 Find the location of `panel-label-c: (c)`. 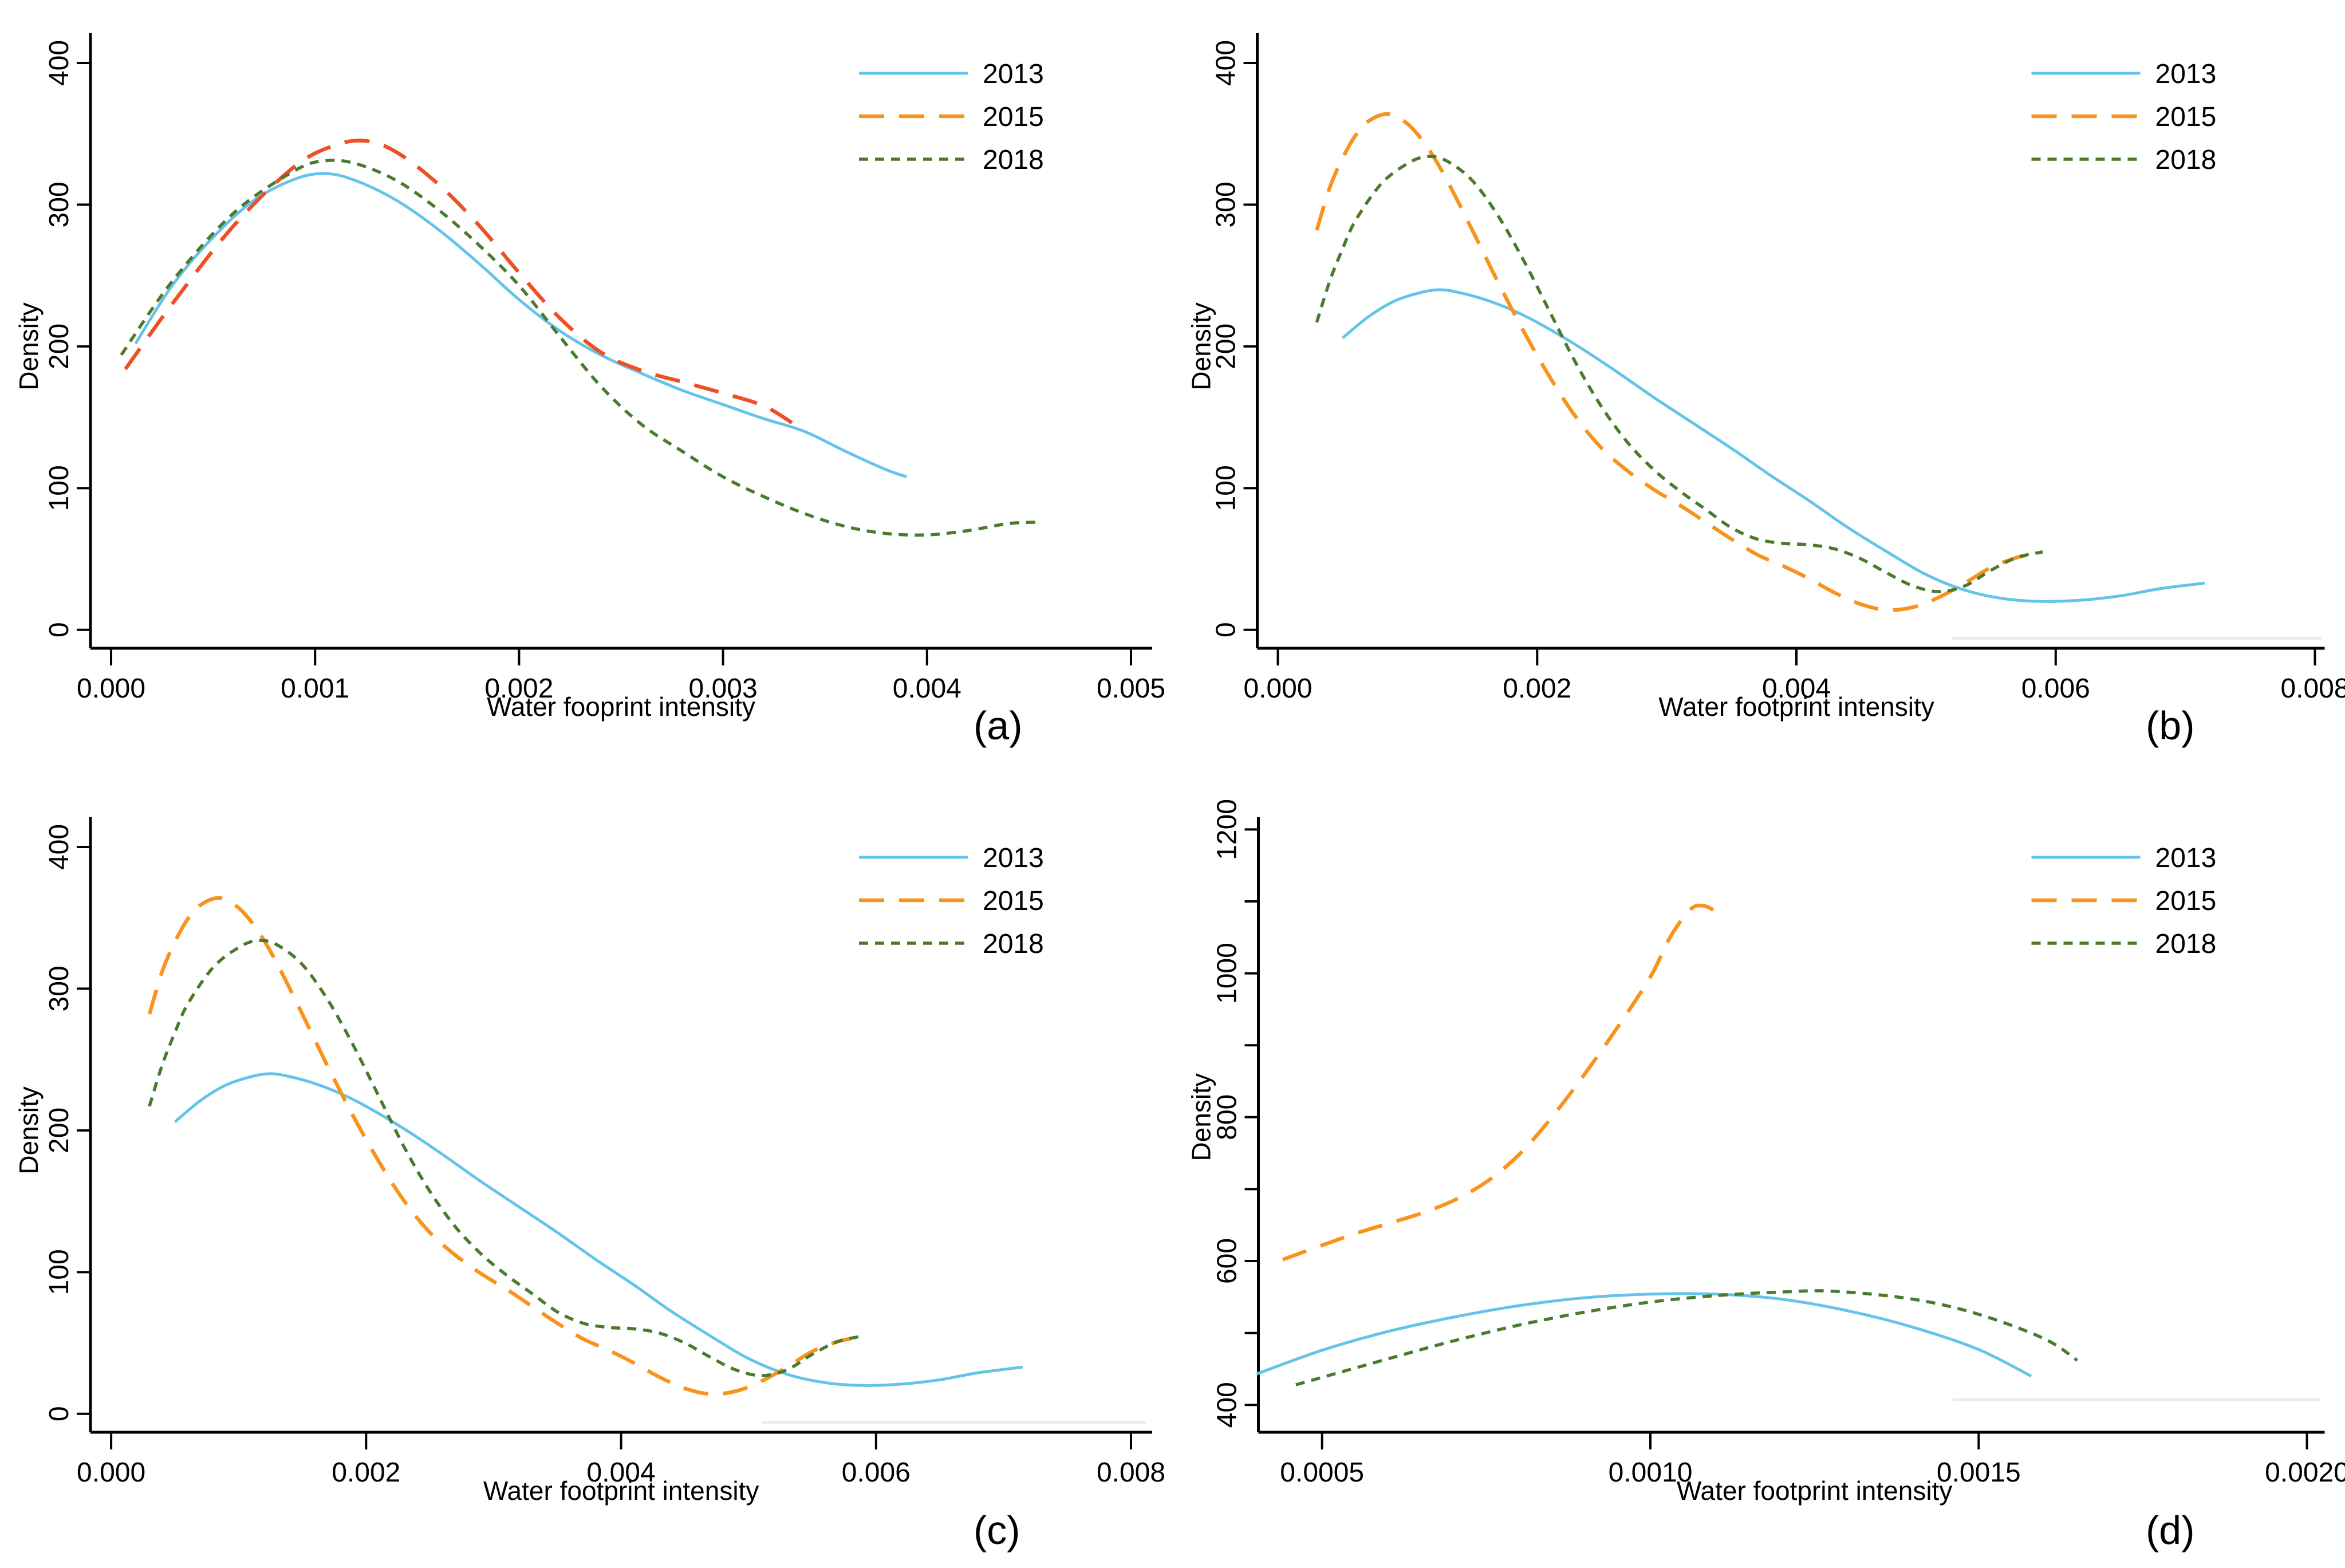

panel-label-c: (c) is located at coordinates (997, 1530).